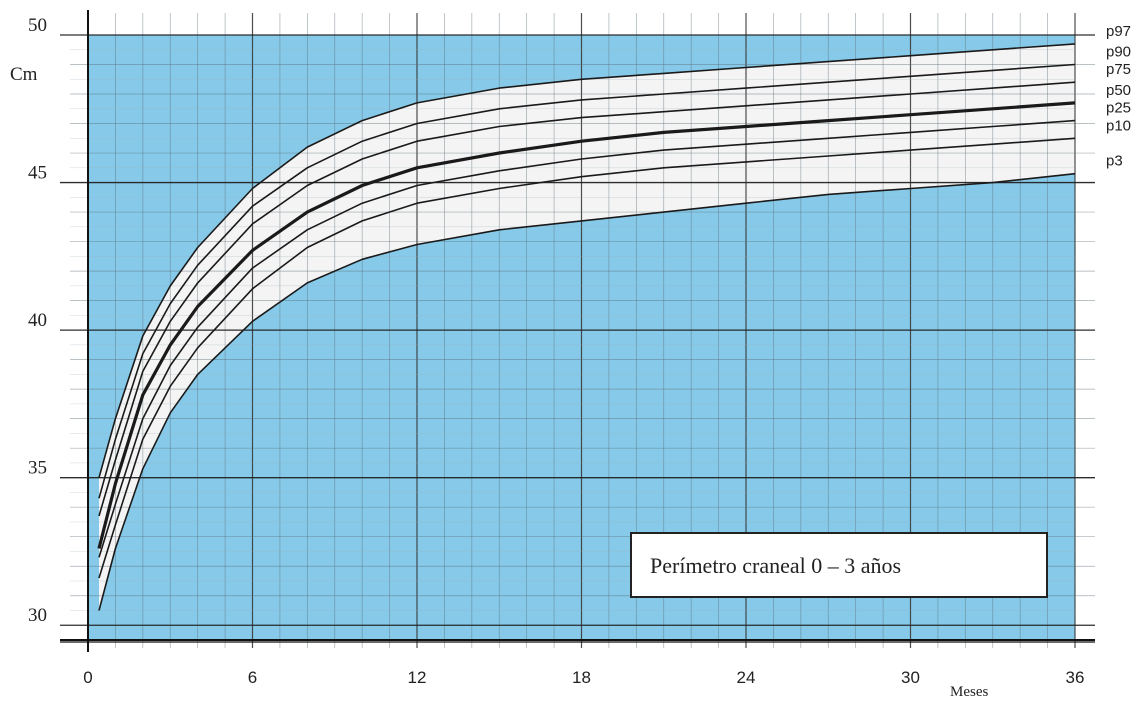 The height and width of the screenshot is (701, 1145). I want to click on x-tick-label: 30, so click(910, 677).